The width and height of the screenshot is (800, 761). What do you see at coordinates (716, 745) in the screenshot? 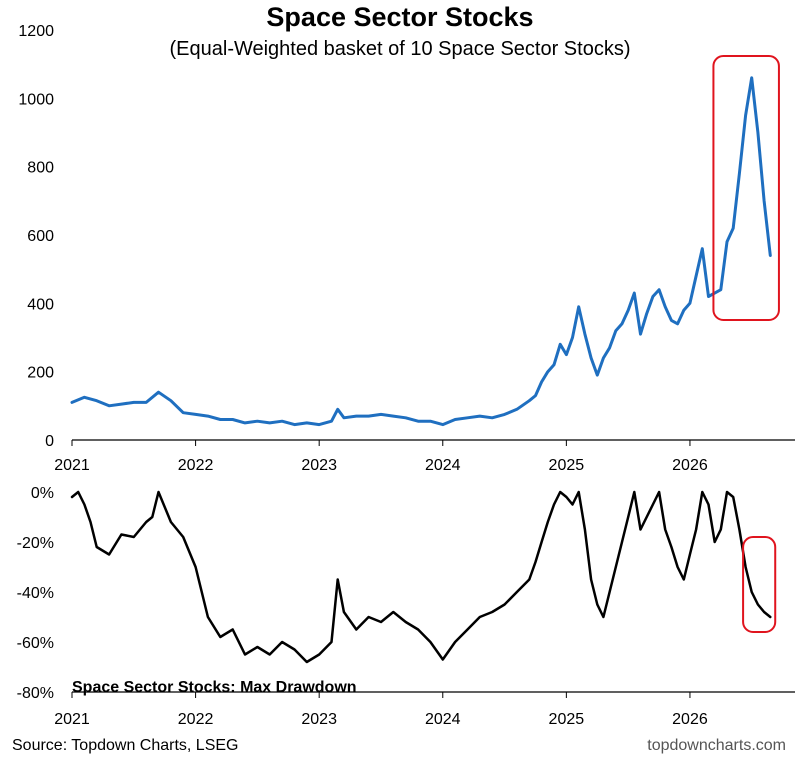
I see `watermark: topdowncharts.com` at bounding box center [716, 745].